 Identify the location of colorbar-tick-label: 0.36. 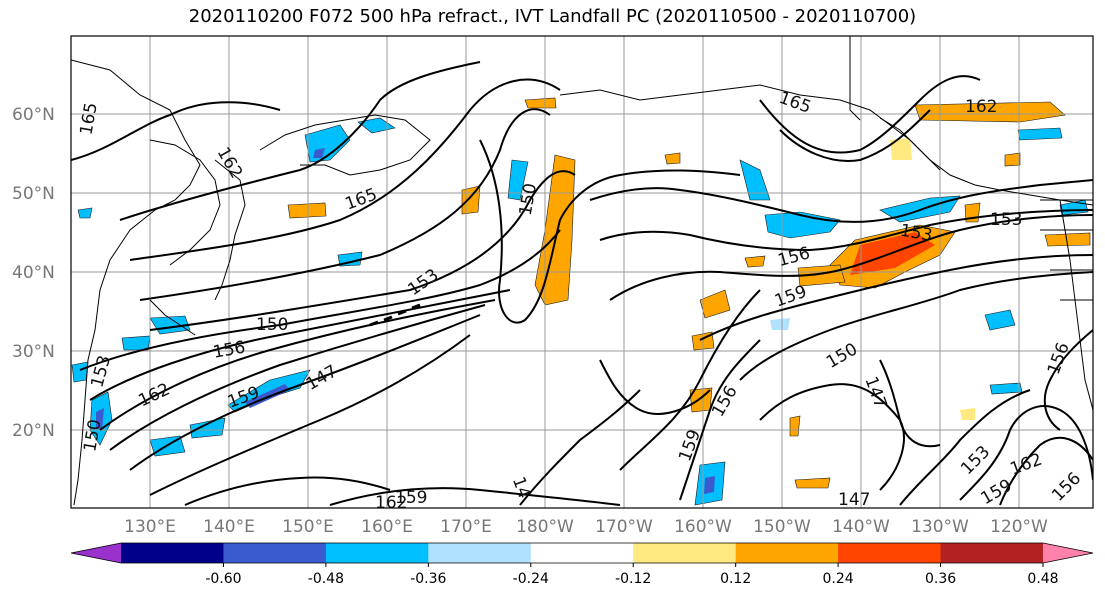
(940, 579).